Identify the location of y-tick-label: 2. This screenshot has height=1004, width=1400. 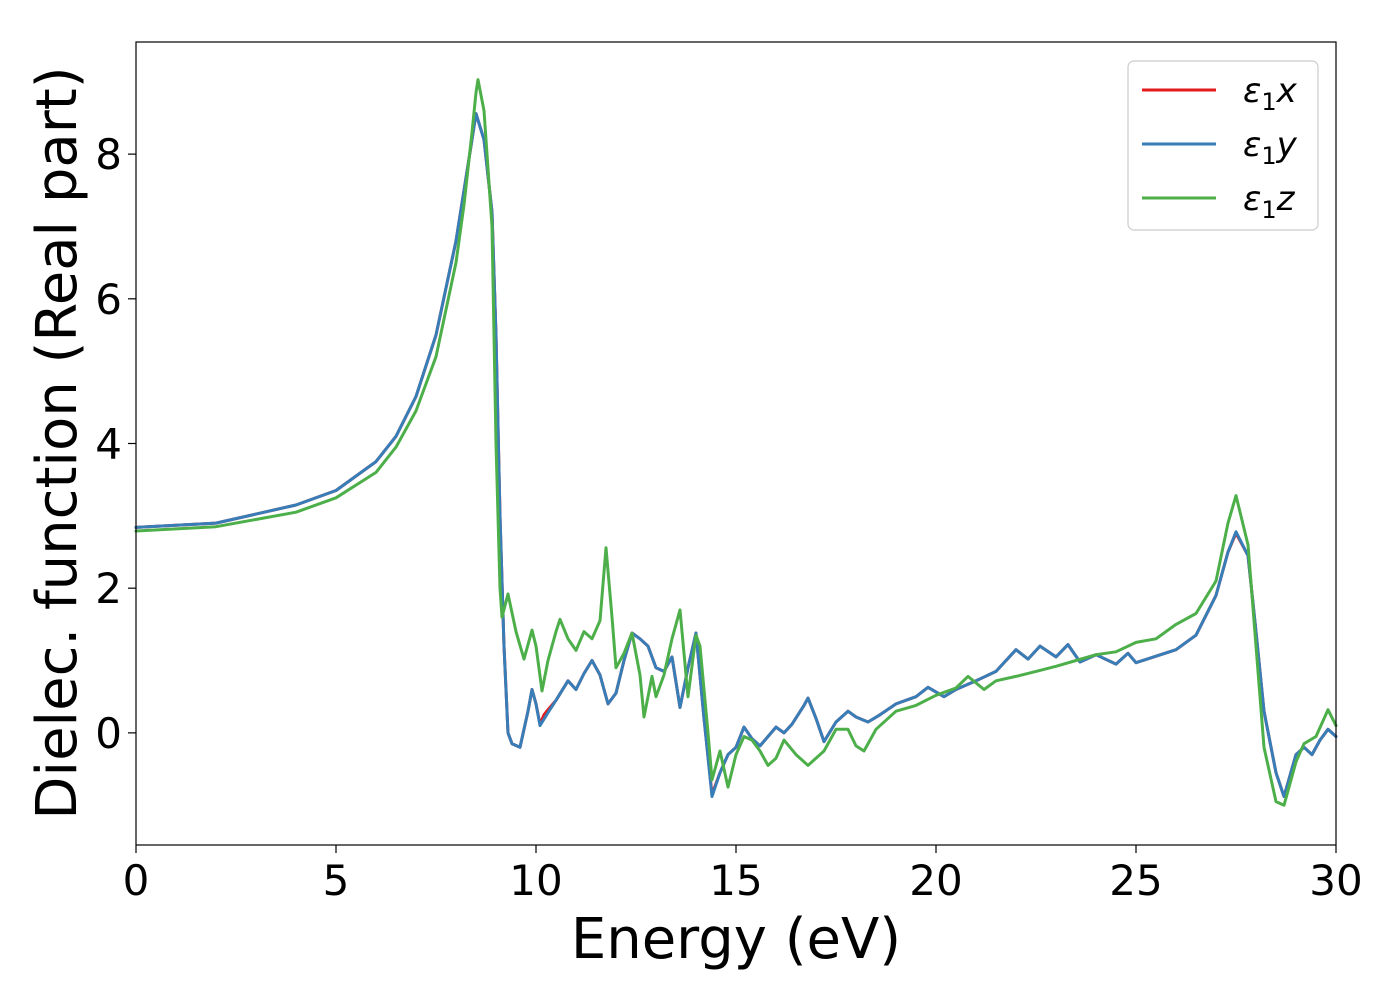
(108, 588).